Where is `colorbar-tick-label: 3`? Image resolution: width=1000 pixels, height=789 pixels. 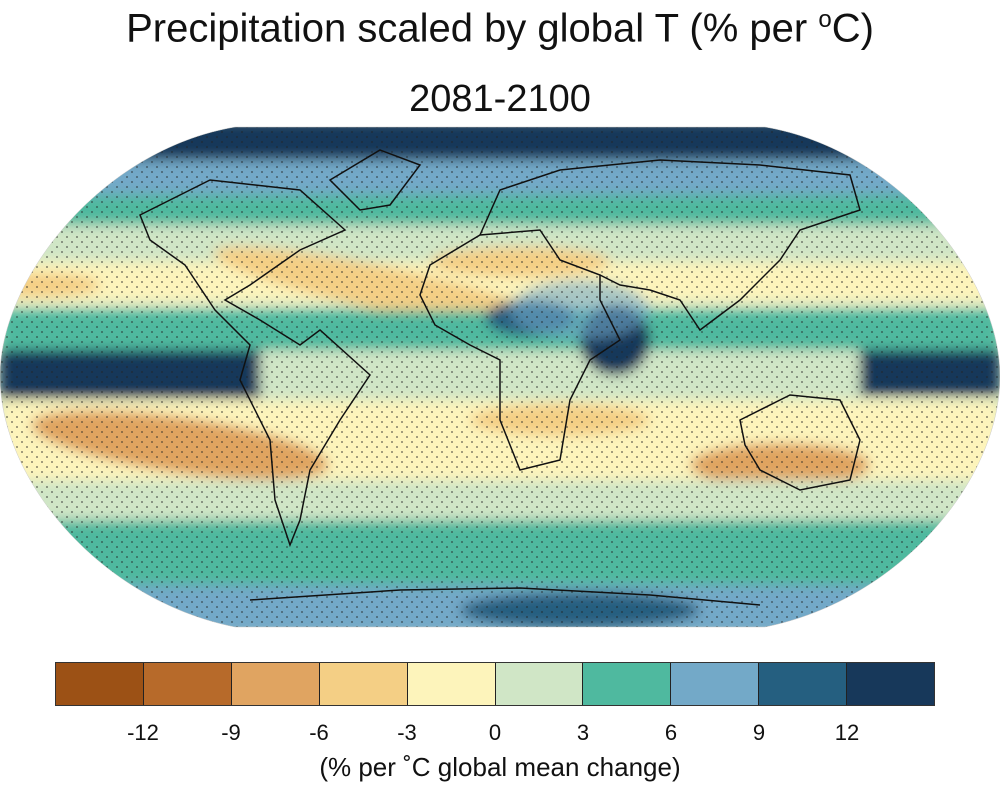
colorbar-tick-label: 3 is located at coordinates (583, 732).